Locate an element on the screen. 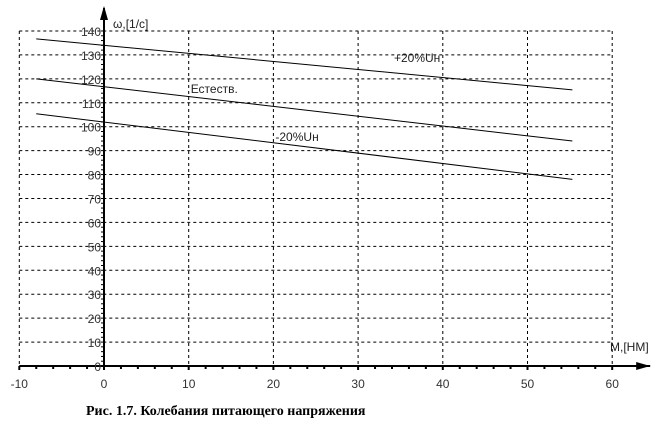 The width and height of the screenshot is (661, 426). x-tick-label: -10 is located at coordinates (20, 384).